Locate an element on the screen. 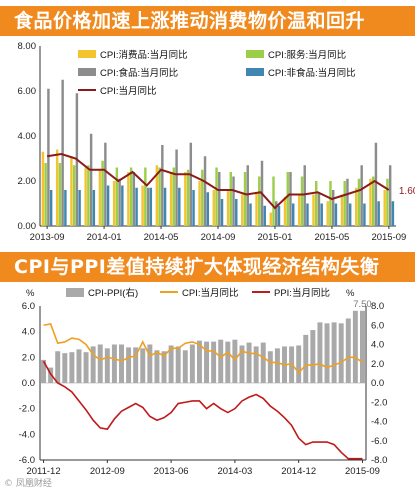 The width and height of the screenshot is (415, 491). legend-label: CPI:食品:当月同比 is located at coordinates (139, 73).